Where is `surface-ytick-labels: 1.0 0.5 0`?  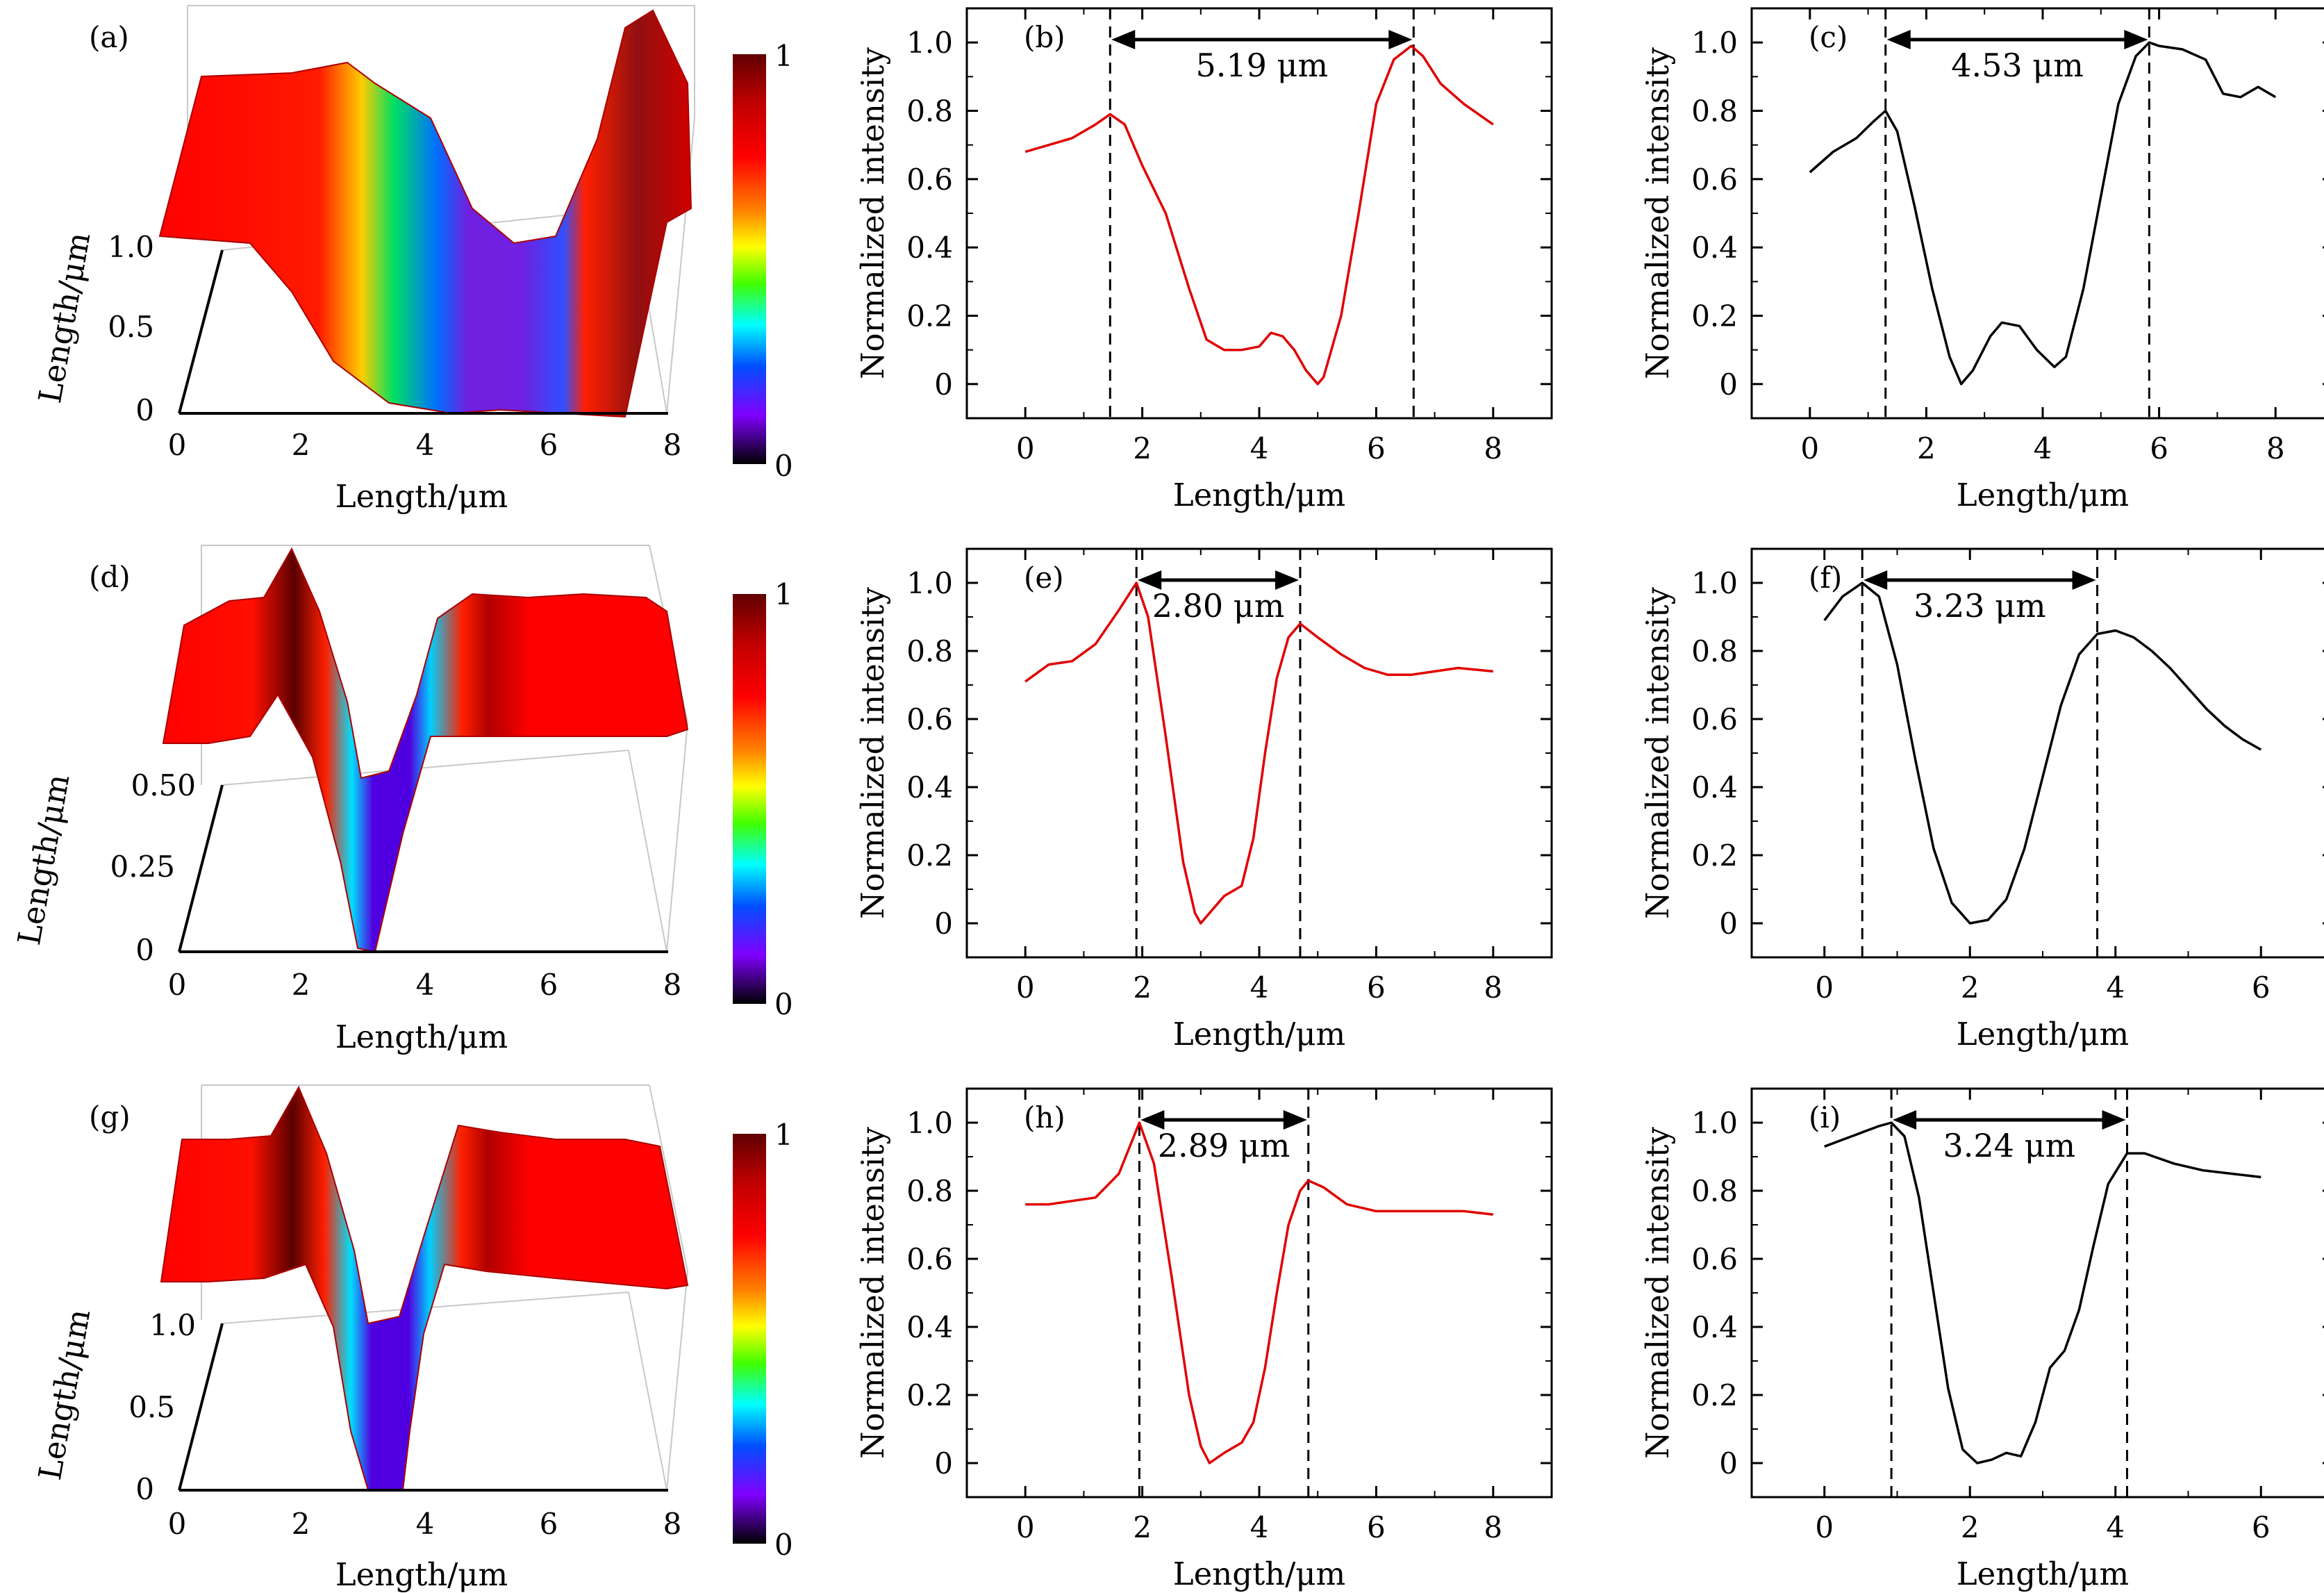
surface-ytick-labels: 1.0 0.5 0 is located at coordinates (162, 1407).